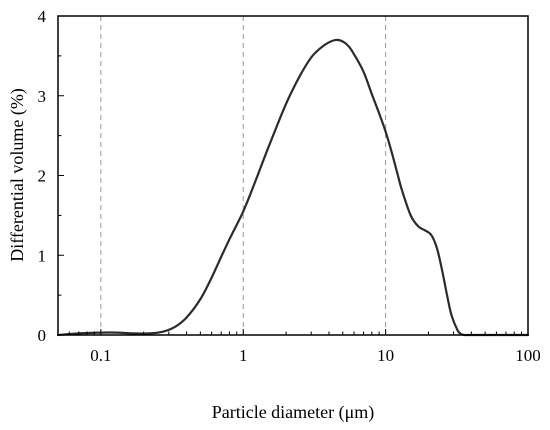 Image resolution: width=550 pixels, height=430 pixels. Describe the element at coordinates (42, 335) in the screenshot. I see `y-tick-label: 0` at that location.